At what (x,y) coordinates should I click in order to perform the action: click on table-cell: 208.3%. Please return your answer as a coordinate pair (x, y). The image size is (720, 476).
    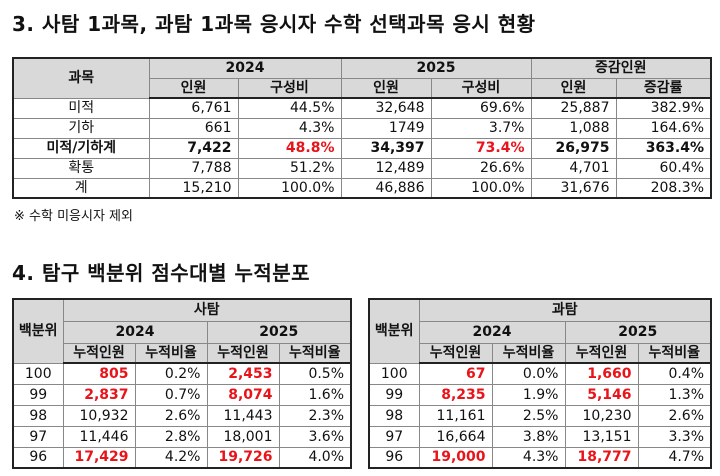
    Looking at the image, I should click on (663, 188).